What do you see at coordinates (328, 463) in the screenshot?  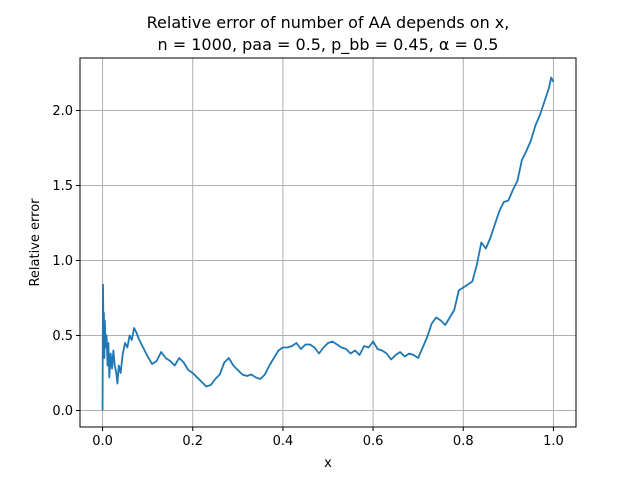 I see `x-axis-label: x` at bounding box center [328, 463].